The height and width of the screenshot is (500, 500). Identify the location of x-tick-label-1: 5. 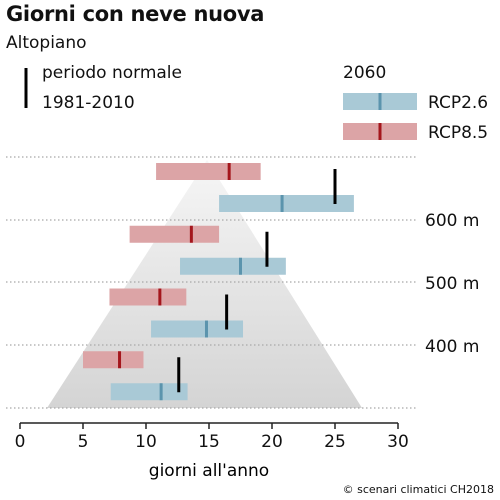
(83, 442).